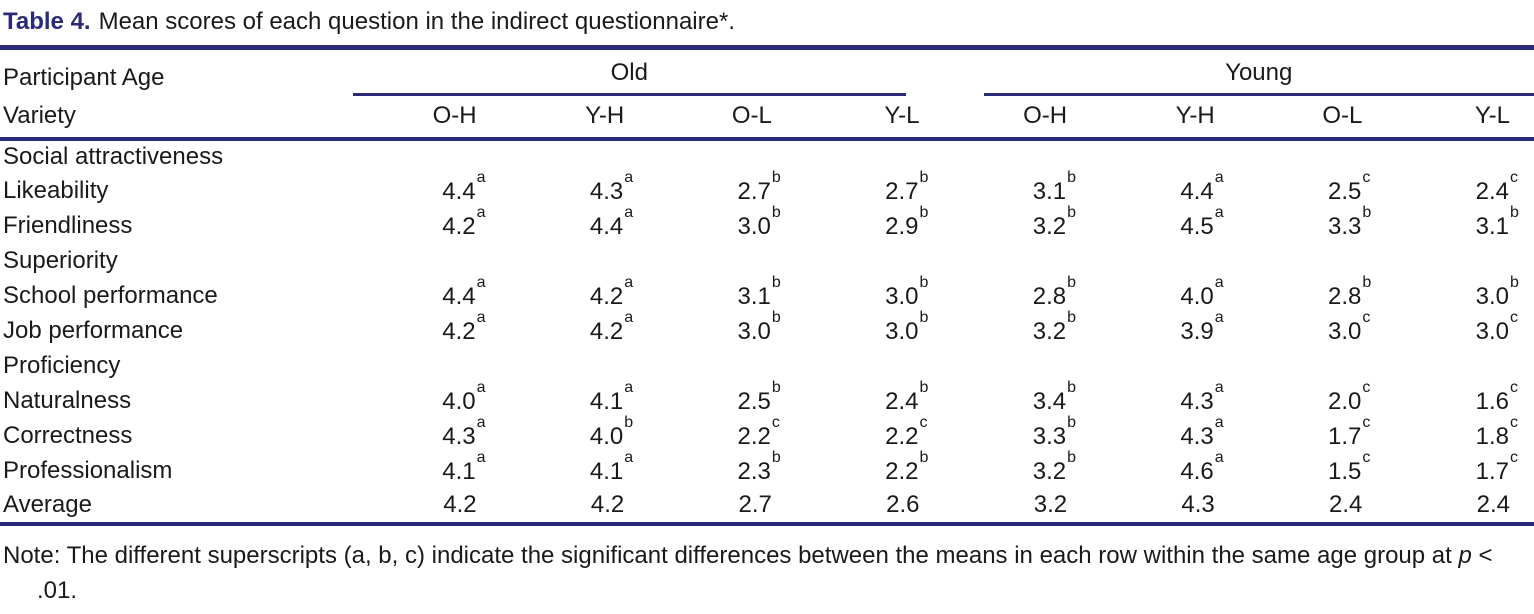  What do you see at coordinates (907, 221) in the screenshot?
I see `cell: 2.9b` at bounding box center [907, 221].